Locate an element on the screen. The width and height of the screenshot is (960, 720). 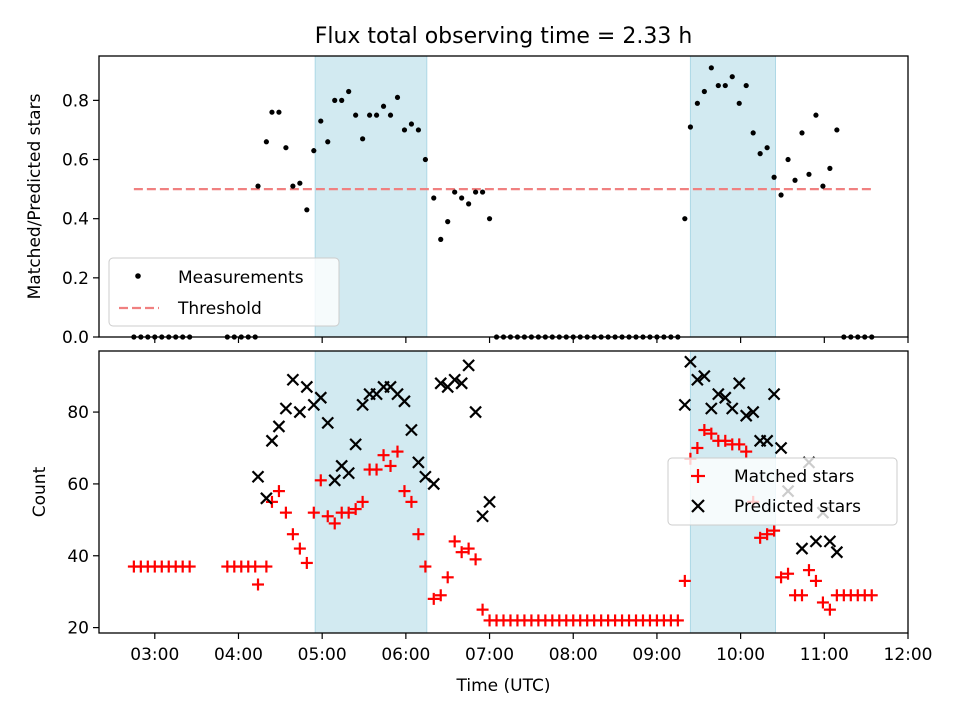
y-tick-label: 80 is located at coordinates (78, 413).